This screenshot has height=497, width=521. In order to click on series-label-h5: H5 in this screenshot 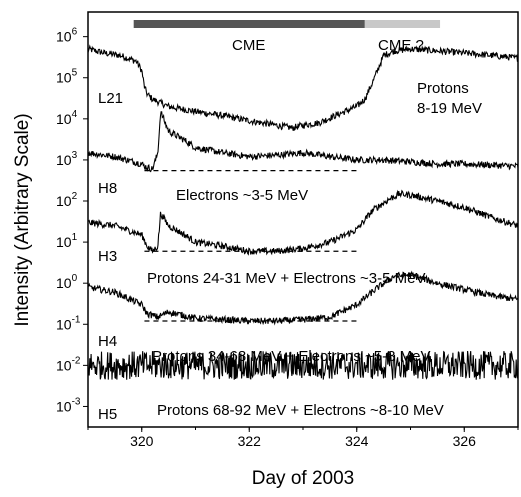, I will do `click(107, 414)`.